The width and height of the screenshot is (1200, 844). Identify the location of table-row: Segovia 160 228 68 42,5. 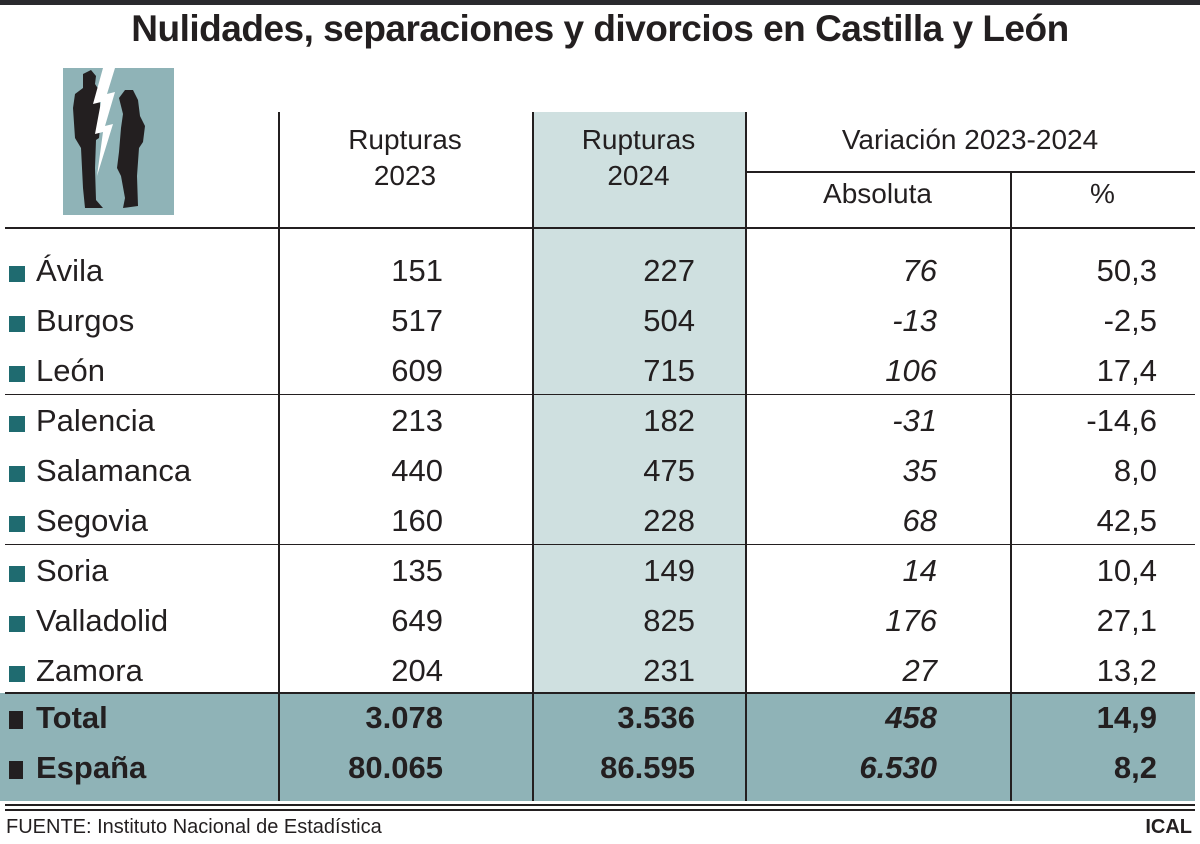
(597, 522).